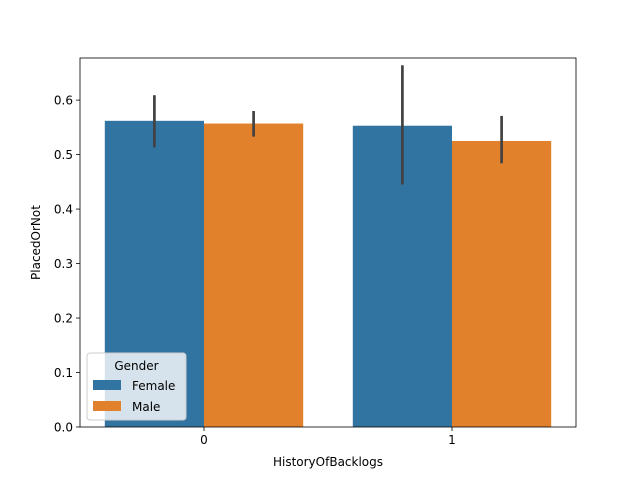  I want to click on x-axis-title: HistoryOfBacklogs, so click(328, 462).